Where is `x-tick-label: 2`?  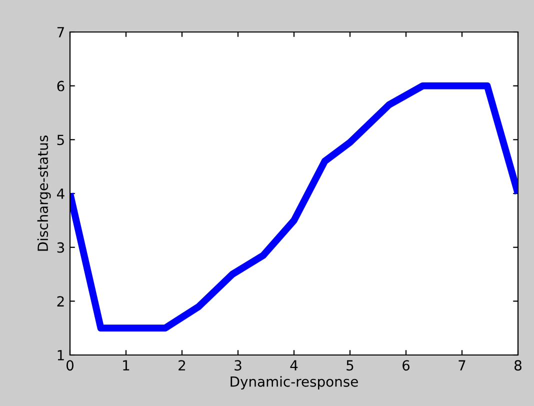
x-tick-label: 2 is located at coordinates (182, 365).